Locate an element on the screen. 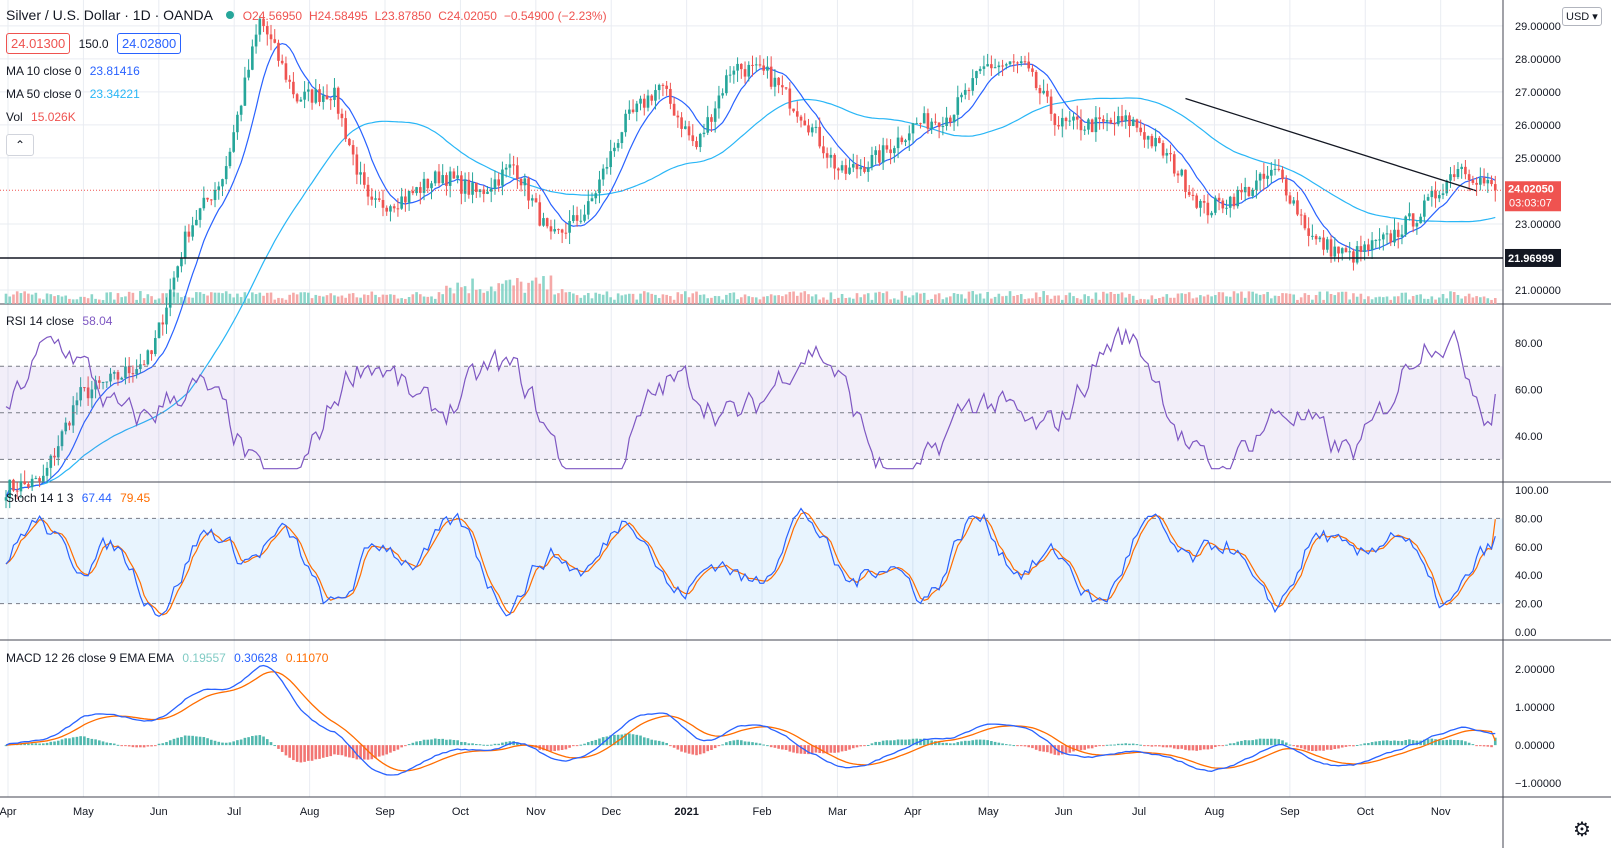 Image resolution: width=1611 pixels, height=848 pixels. collapse-legend-button: ⌃ is located at coordinates (20, 145).